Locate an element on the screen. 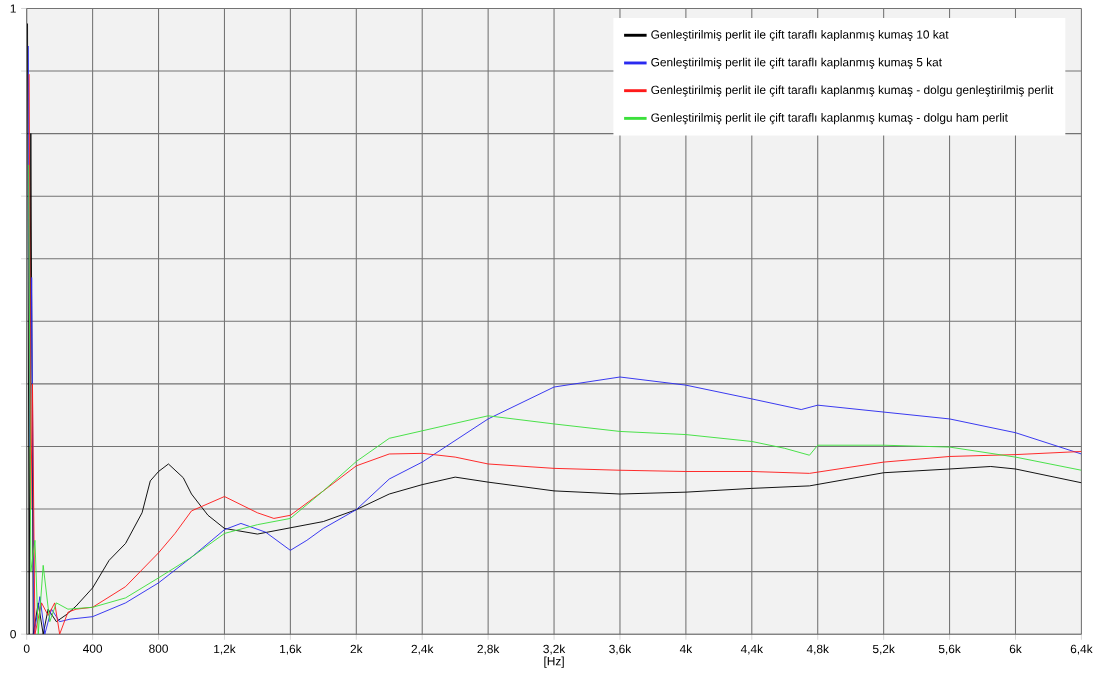 The height and width of the screenshot is (678, 1097). x-tick-label: 4,8k is located at coordinates (817, 649).